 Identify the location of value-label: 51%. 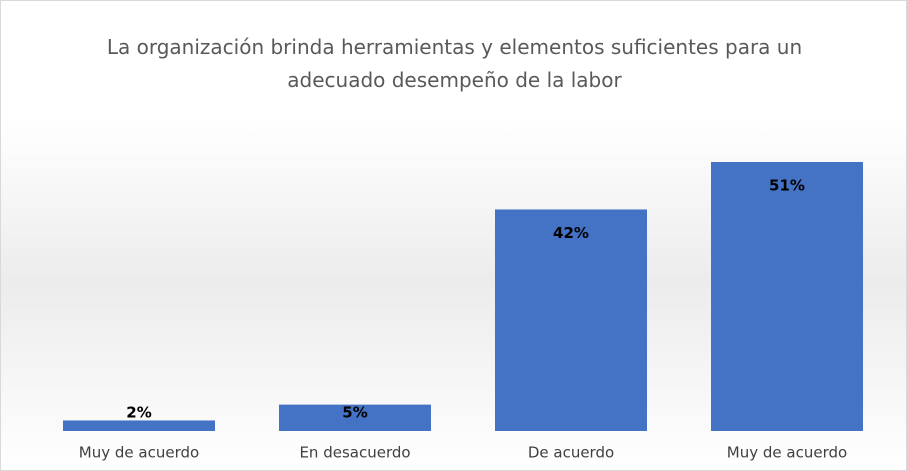
(787, 186).